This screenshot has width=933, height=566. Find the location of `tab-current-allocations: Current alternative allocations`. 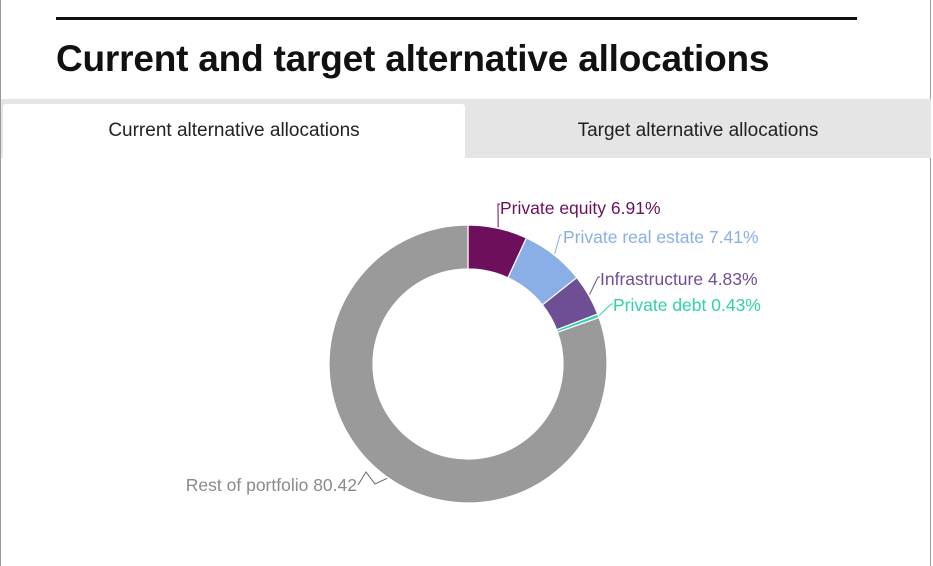

tab-current-allocations: Current alternative allocations is located at coordinates (234, 131).